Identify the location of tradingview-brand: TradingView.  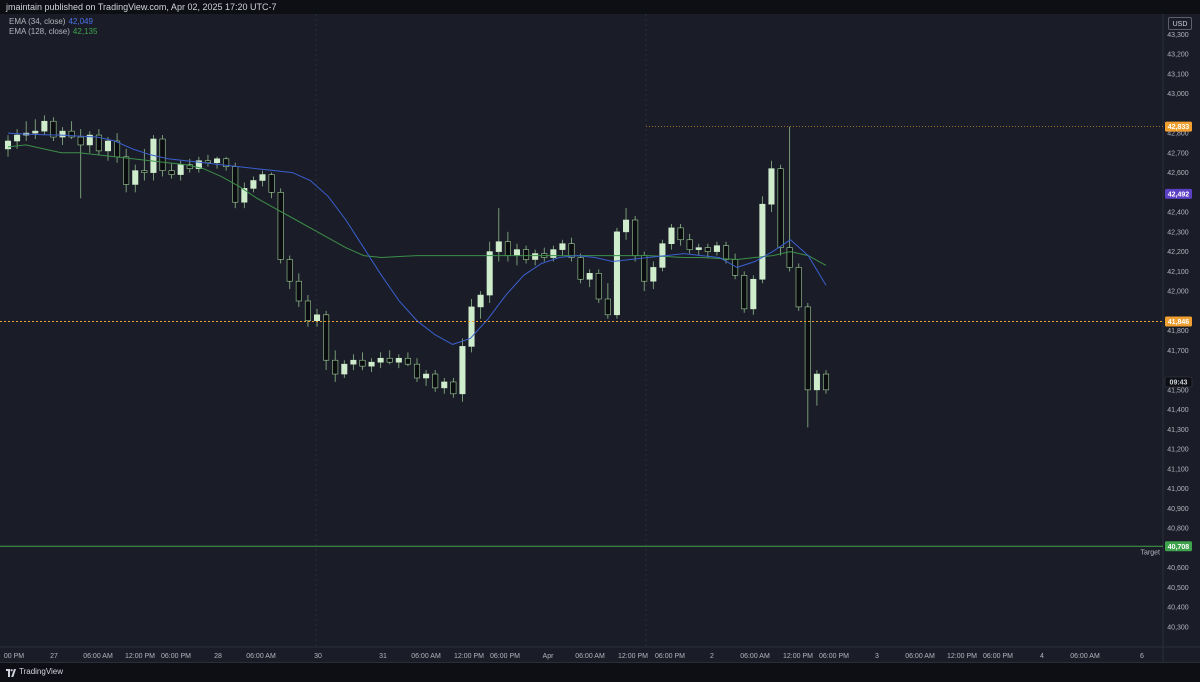
(41, 671).